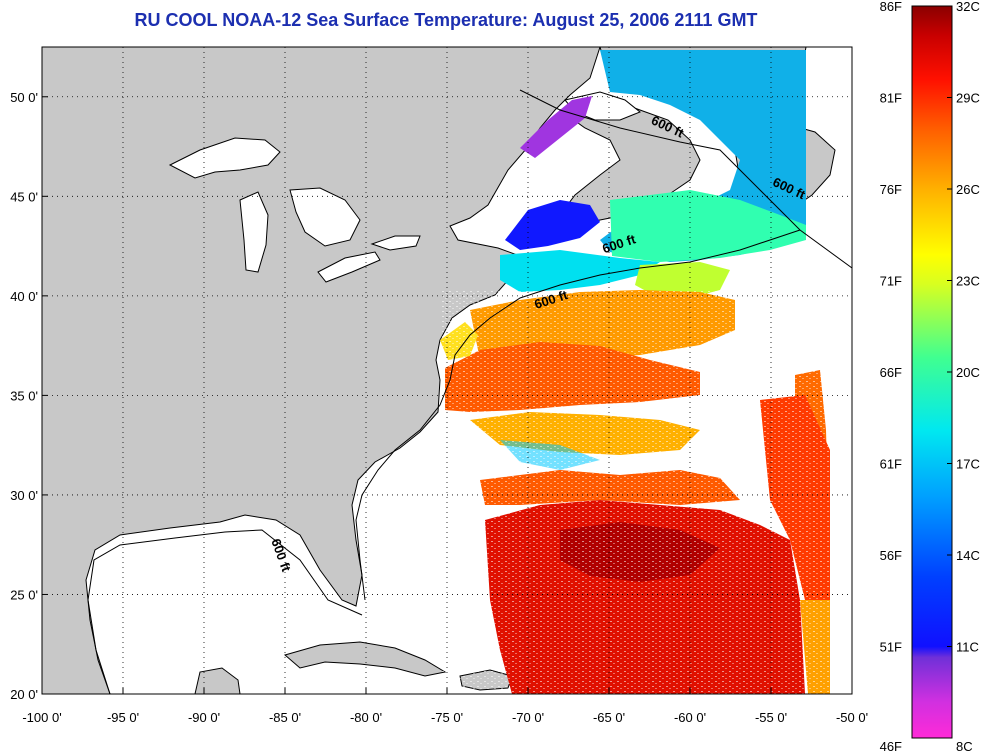 The image size is (984, 754). I want to click on colorbar-celsius-label: 29C, so click(968, 98).